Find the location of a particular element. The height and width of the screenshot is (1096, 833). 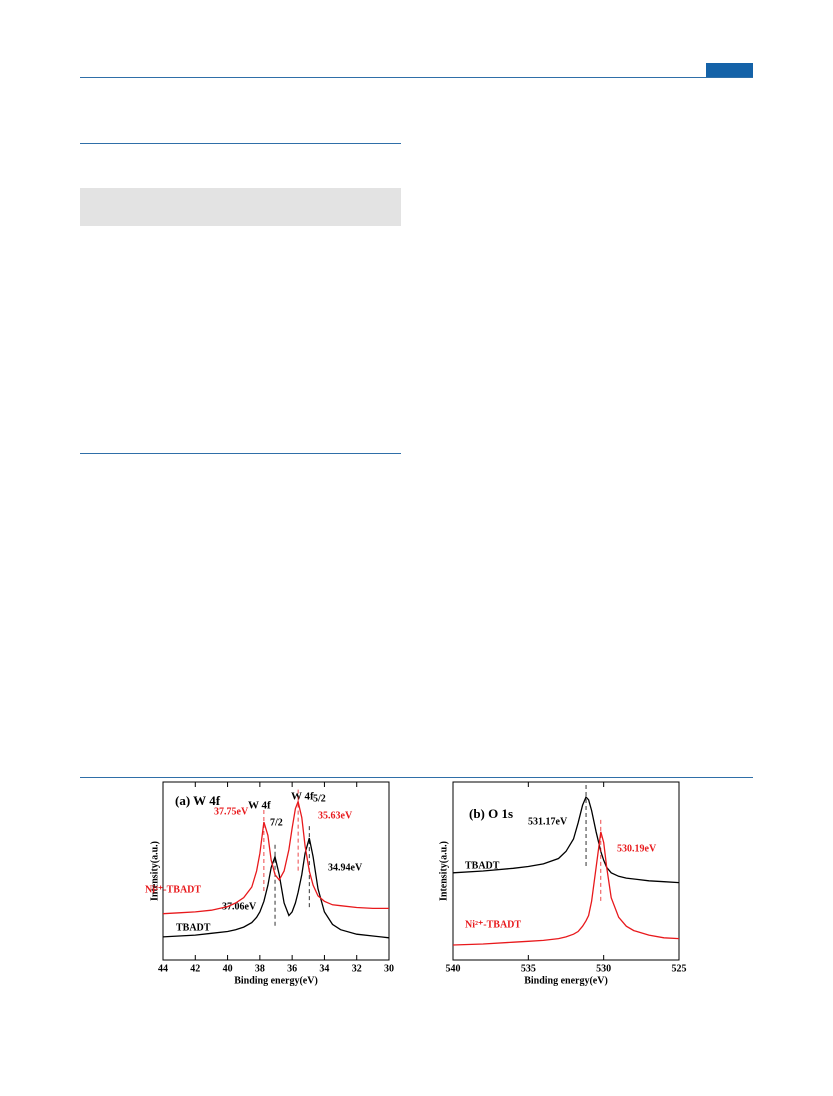

peak-label: 37.06eV is located at coordinates (239, 906).